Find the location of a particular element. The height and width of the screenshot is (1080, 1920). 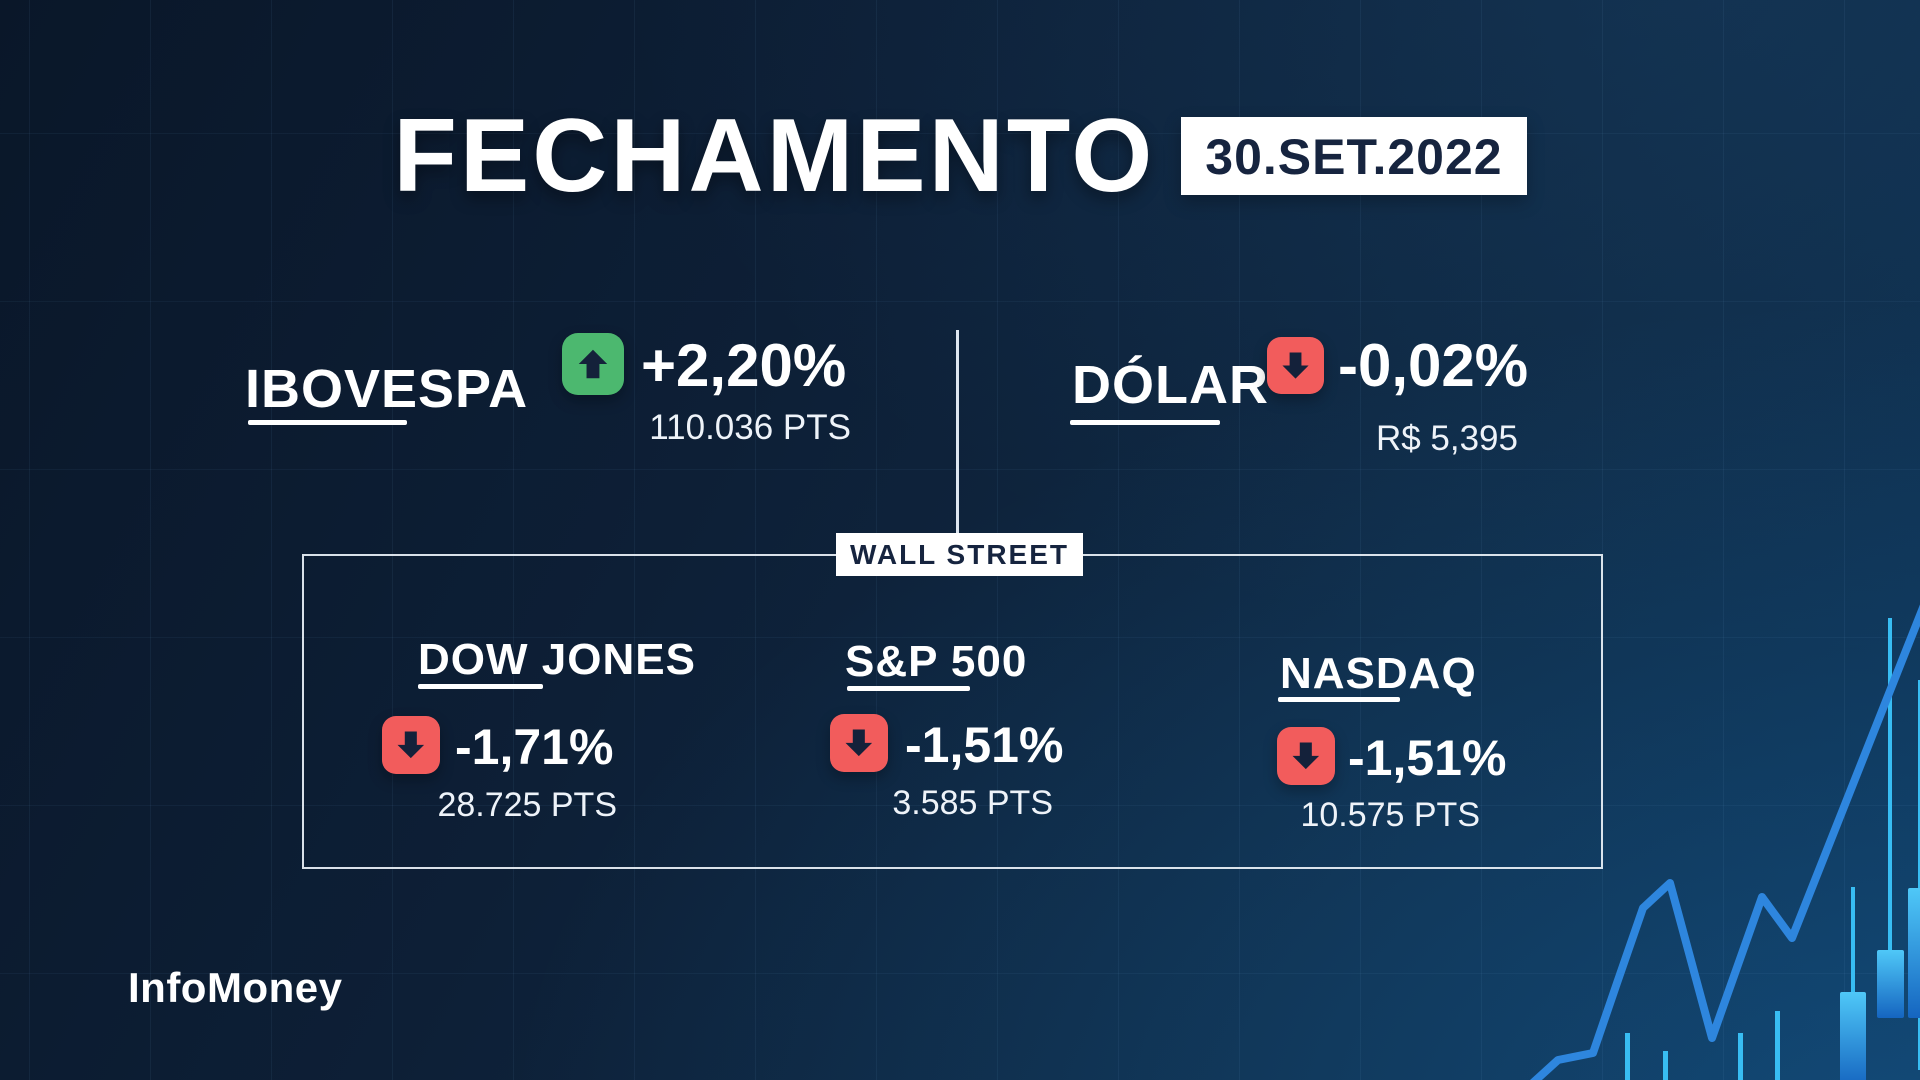

page-title: FECHAMENTO is located at coordinates (774, 156).